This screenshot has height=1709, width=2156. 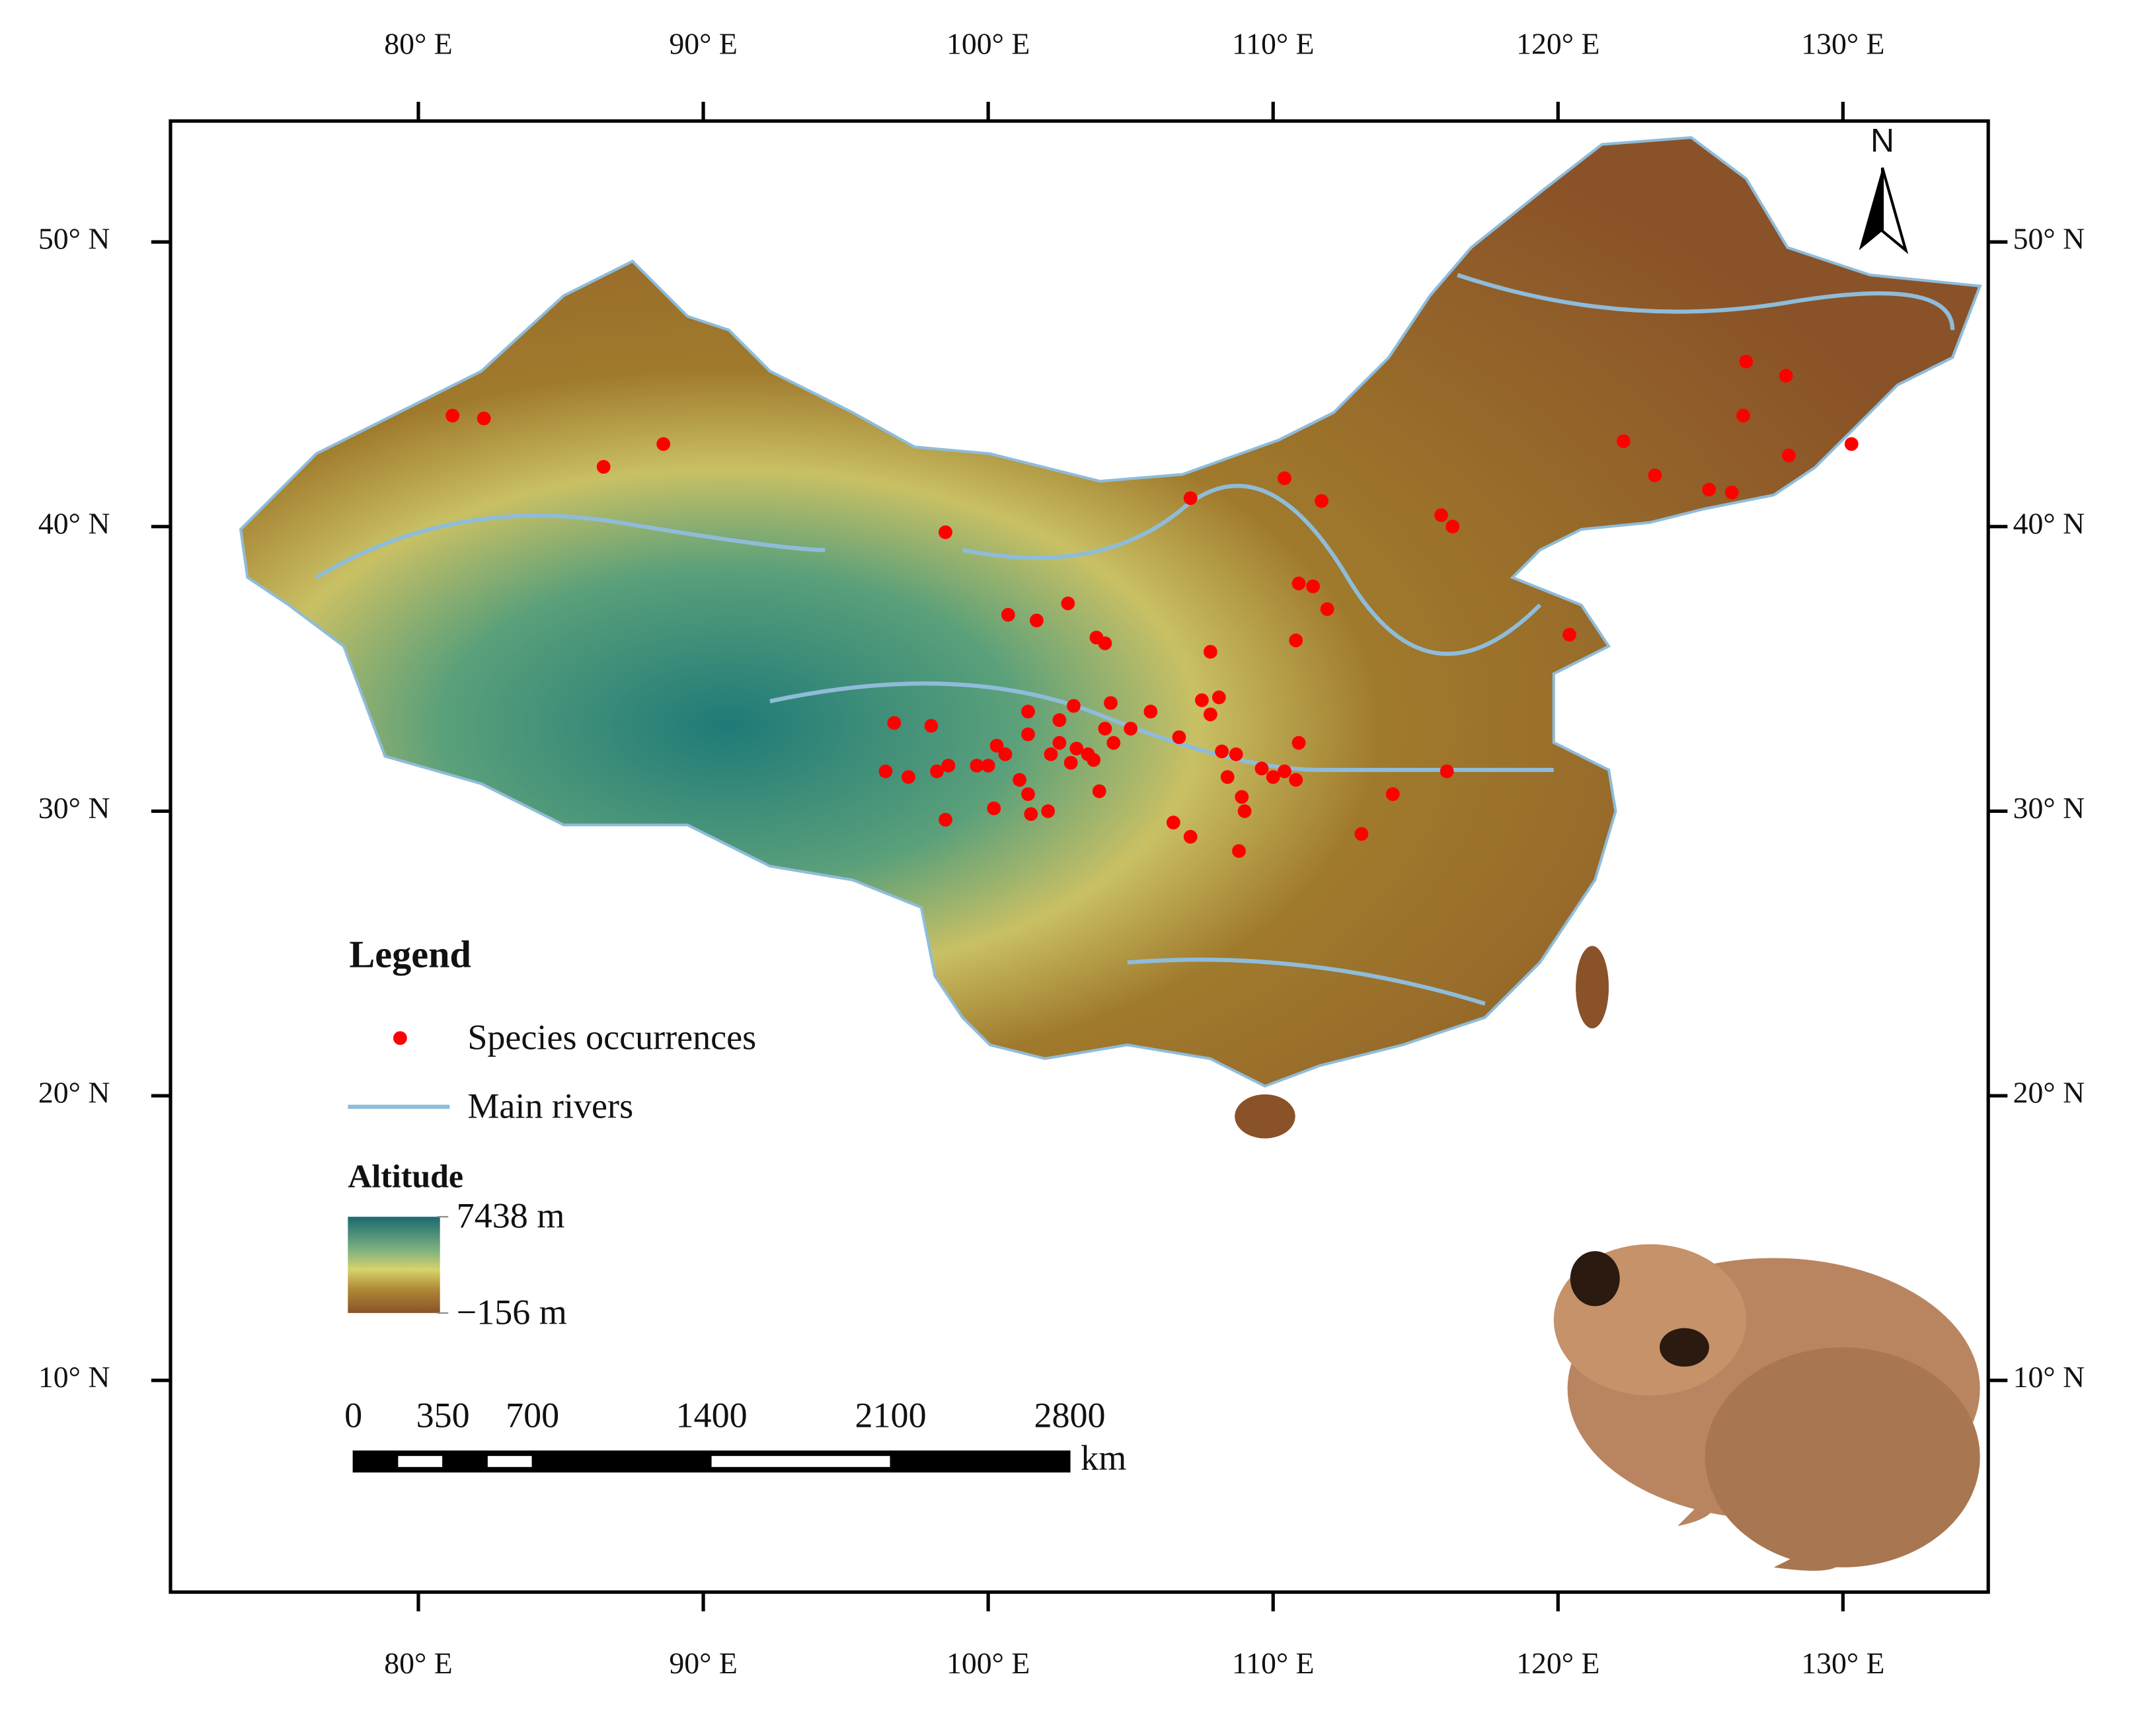 I want to click on taiwan, so click(x=1592, y=987).